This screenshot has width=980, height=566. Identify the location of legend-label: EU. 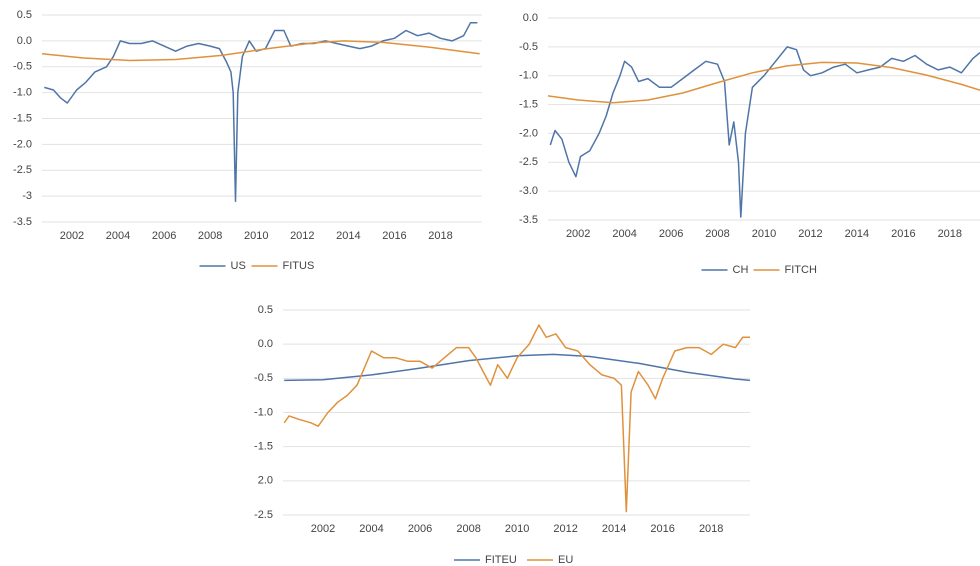
(565, 560).